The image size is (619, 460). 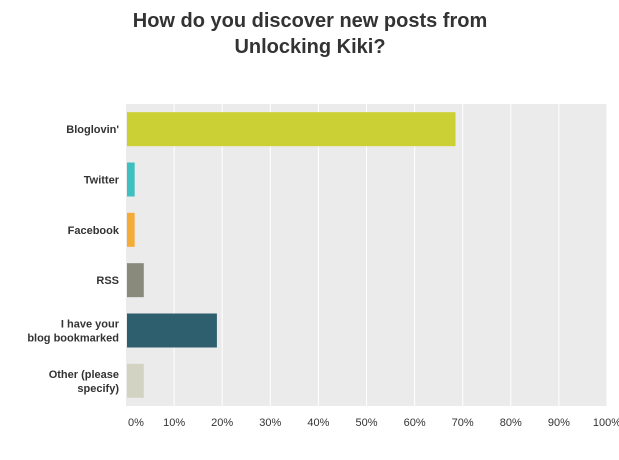 I want to click on category-label: RSS, so click(x=107, y=281).